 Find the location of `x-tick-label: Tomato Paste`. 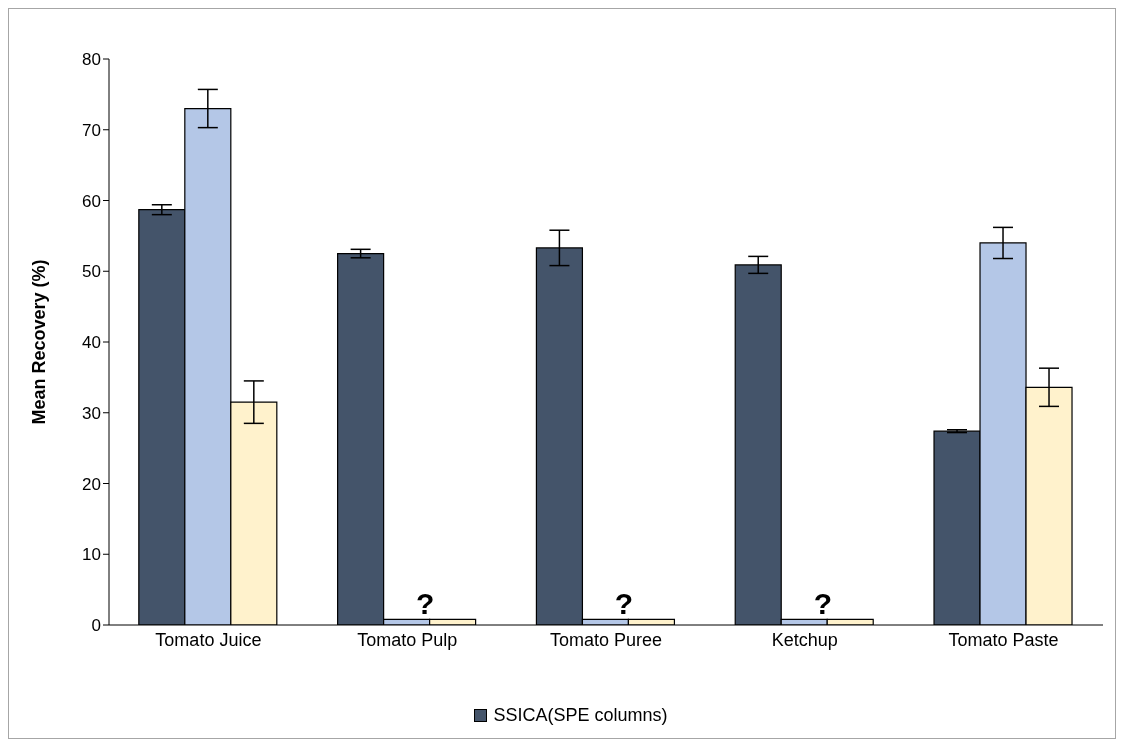

x-tick-label: Tomato Paste is located at coordinates (1003, 639).